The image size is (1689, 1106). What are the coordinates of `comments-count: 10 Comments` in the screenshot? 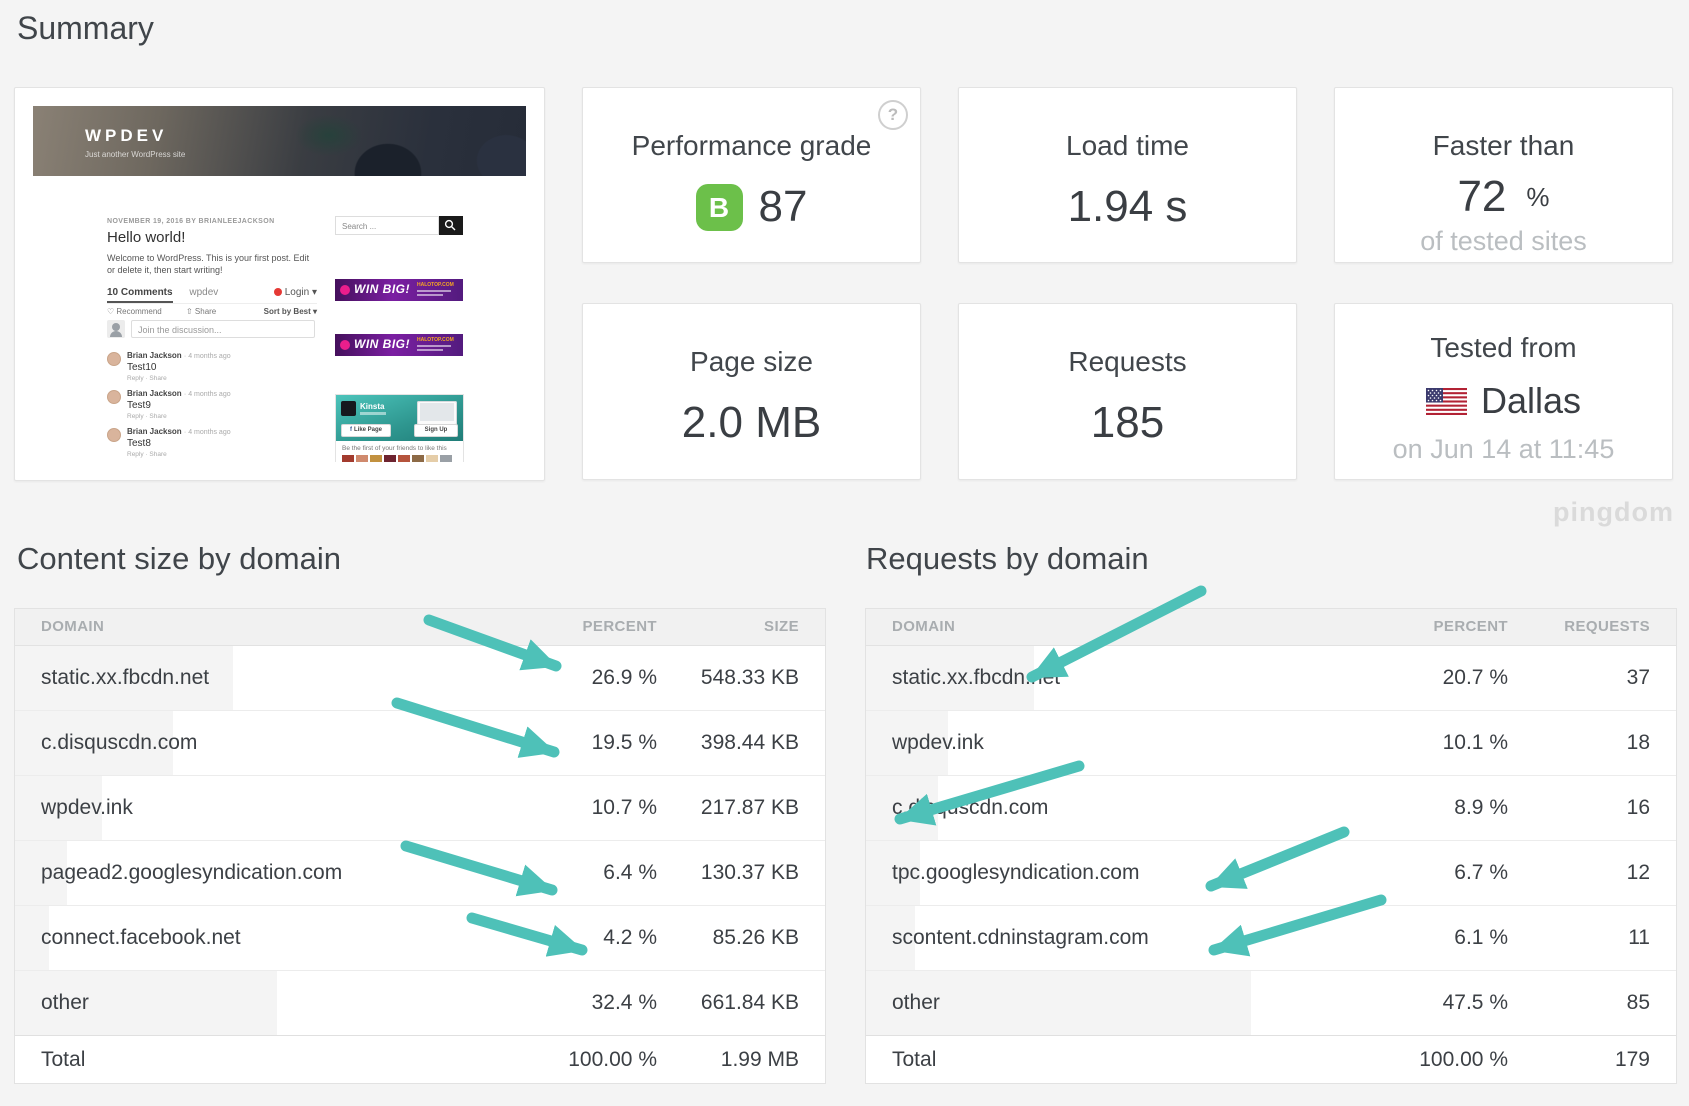 It's located at (140, 295).